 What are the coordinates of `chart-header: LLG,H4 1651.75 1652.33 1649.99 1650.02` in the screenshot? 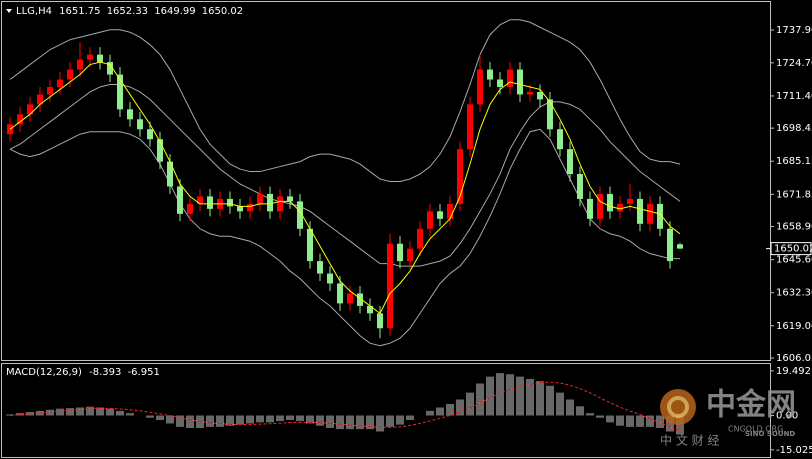 It's located at (129, 11).